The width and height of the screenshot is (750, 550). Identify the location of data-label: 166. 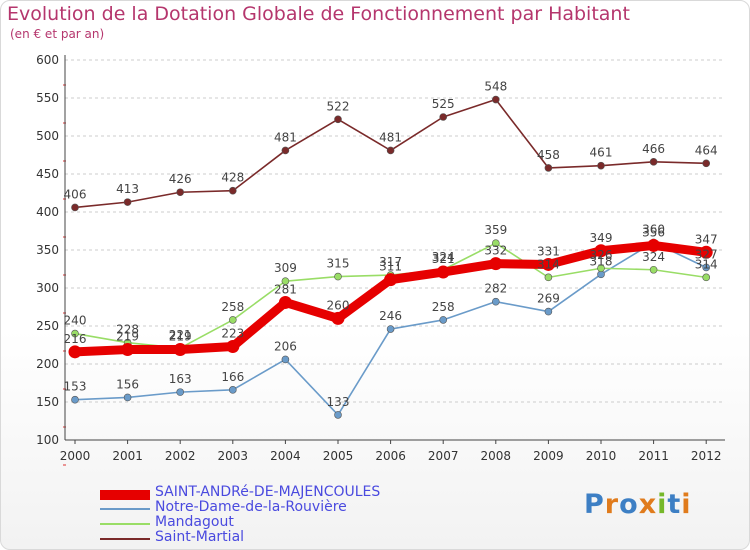
(232, 377).